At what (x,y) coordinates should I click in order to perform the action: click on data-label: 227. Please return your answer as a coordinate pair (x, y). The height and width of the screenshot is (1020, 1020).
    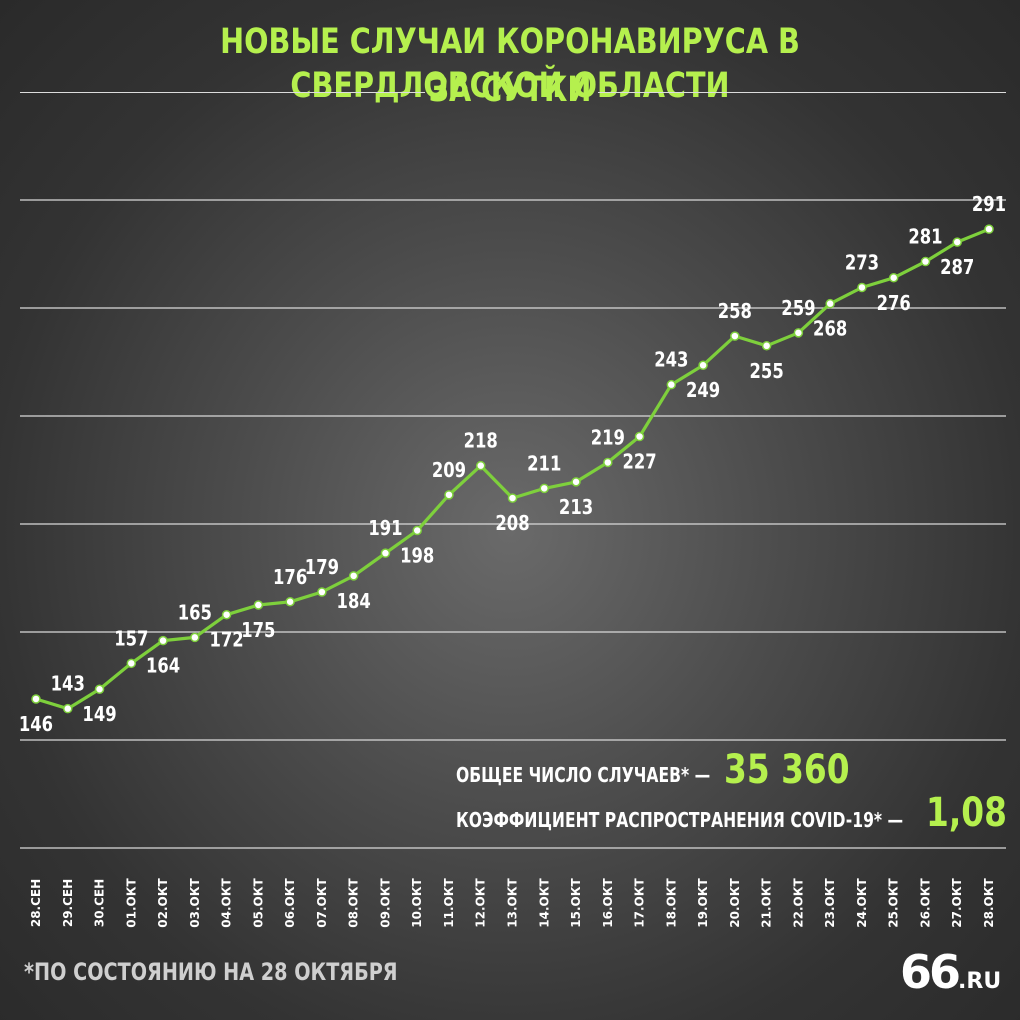
    Looking at the image, I should click on (639, 462).